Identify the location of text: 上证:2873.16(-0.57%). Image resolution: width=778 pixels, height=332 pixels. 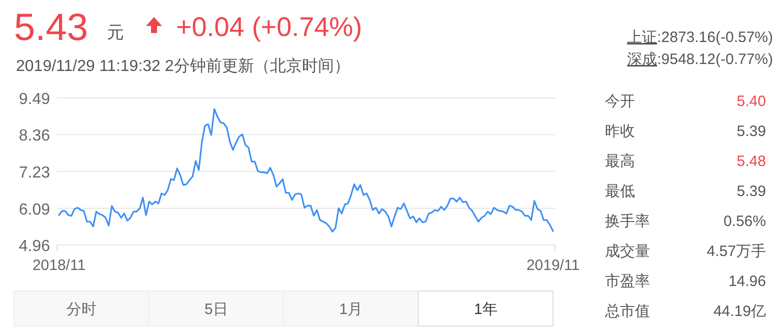
(700, 37).